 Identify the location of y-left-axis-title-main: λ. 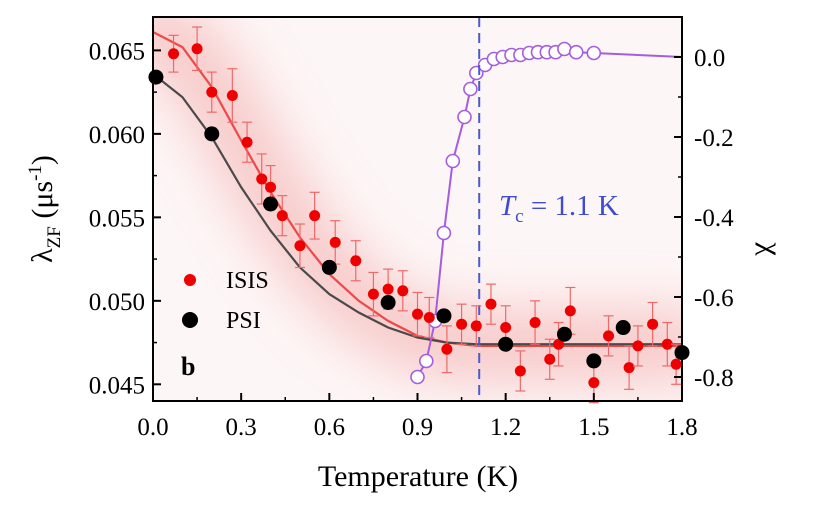
(42, 255).